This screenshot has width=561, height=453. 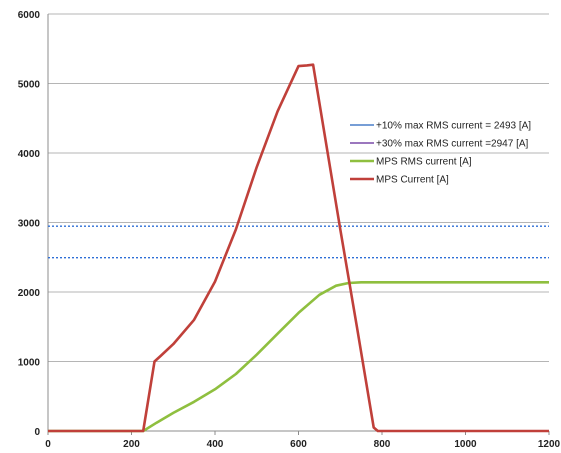 What do you see at coordinates (29, 293) in the screenshot?
I see `y-tick-label: 2000` at bounding box center [29, 293].